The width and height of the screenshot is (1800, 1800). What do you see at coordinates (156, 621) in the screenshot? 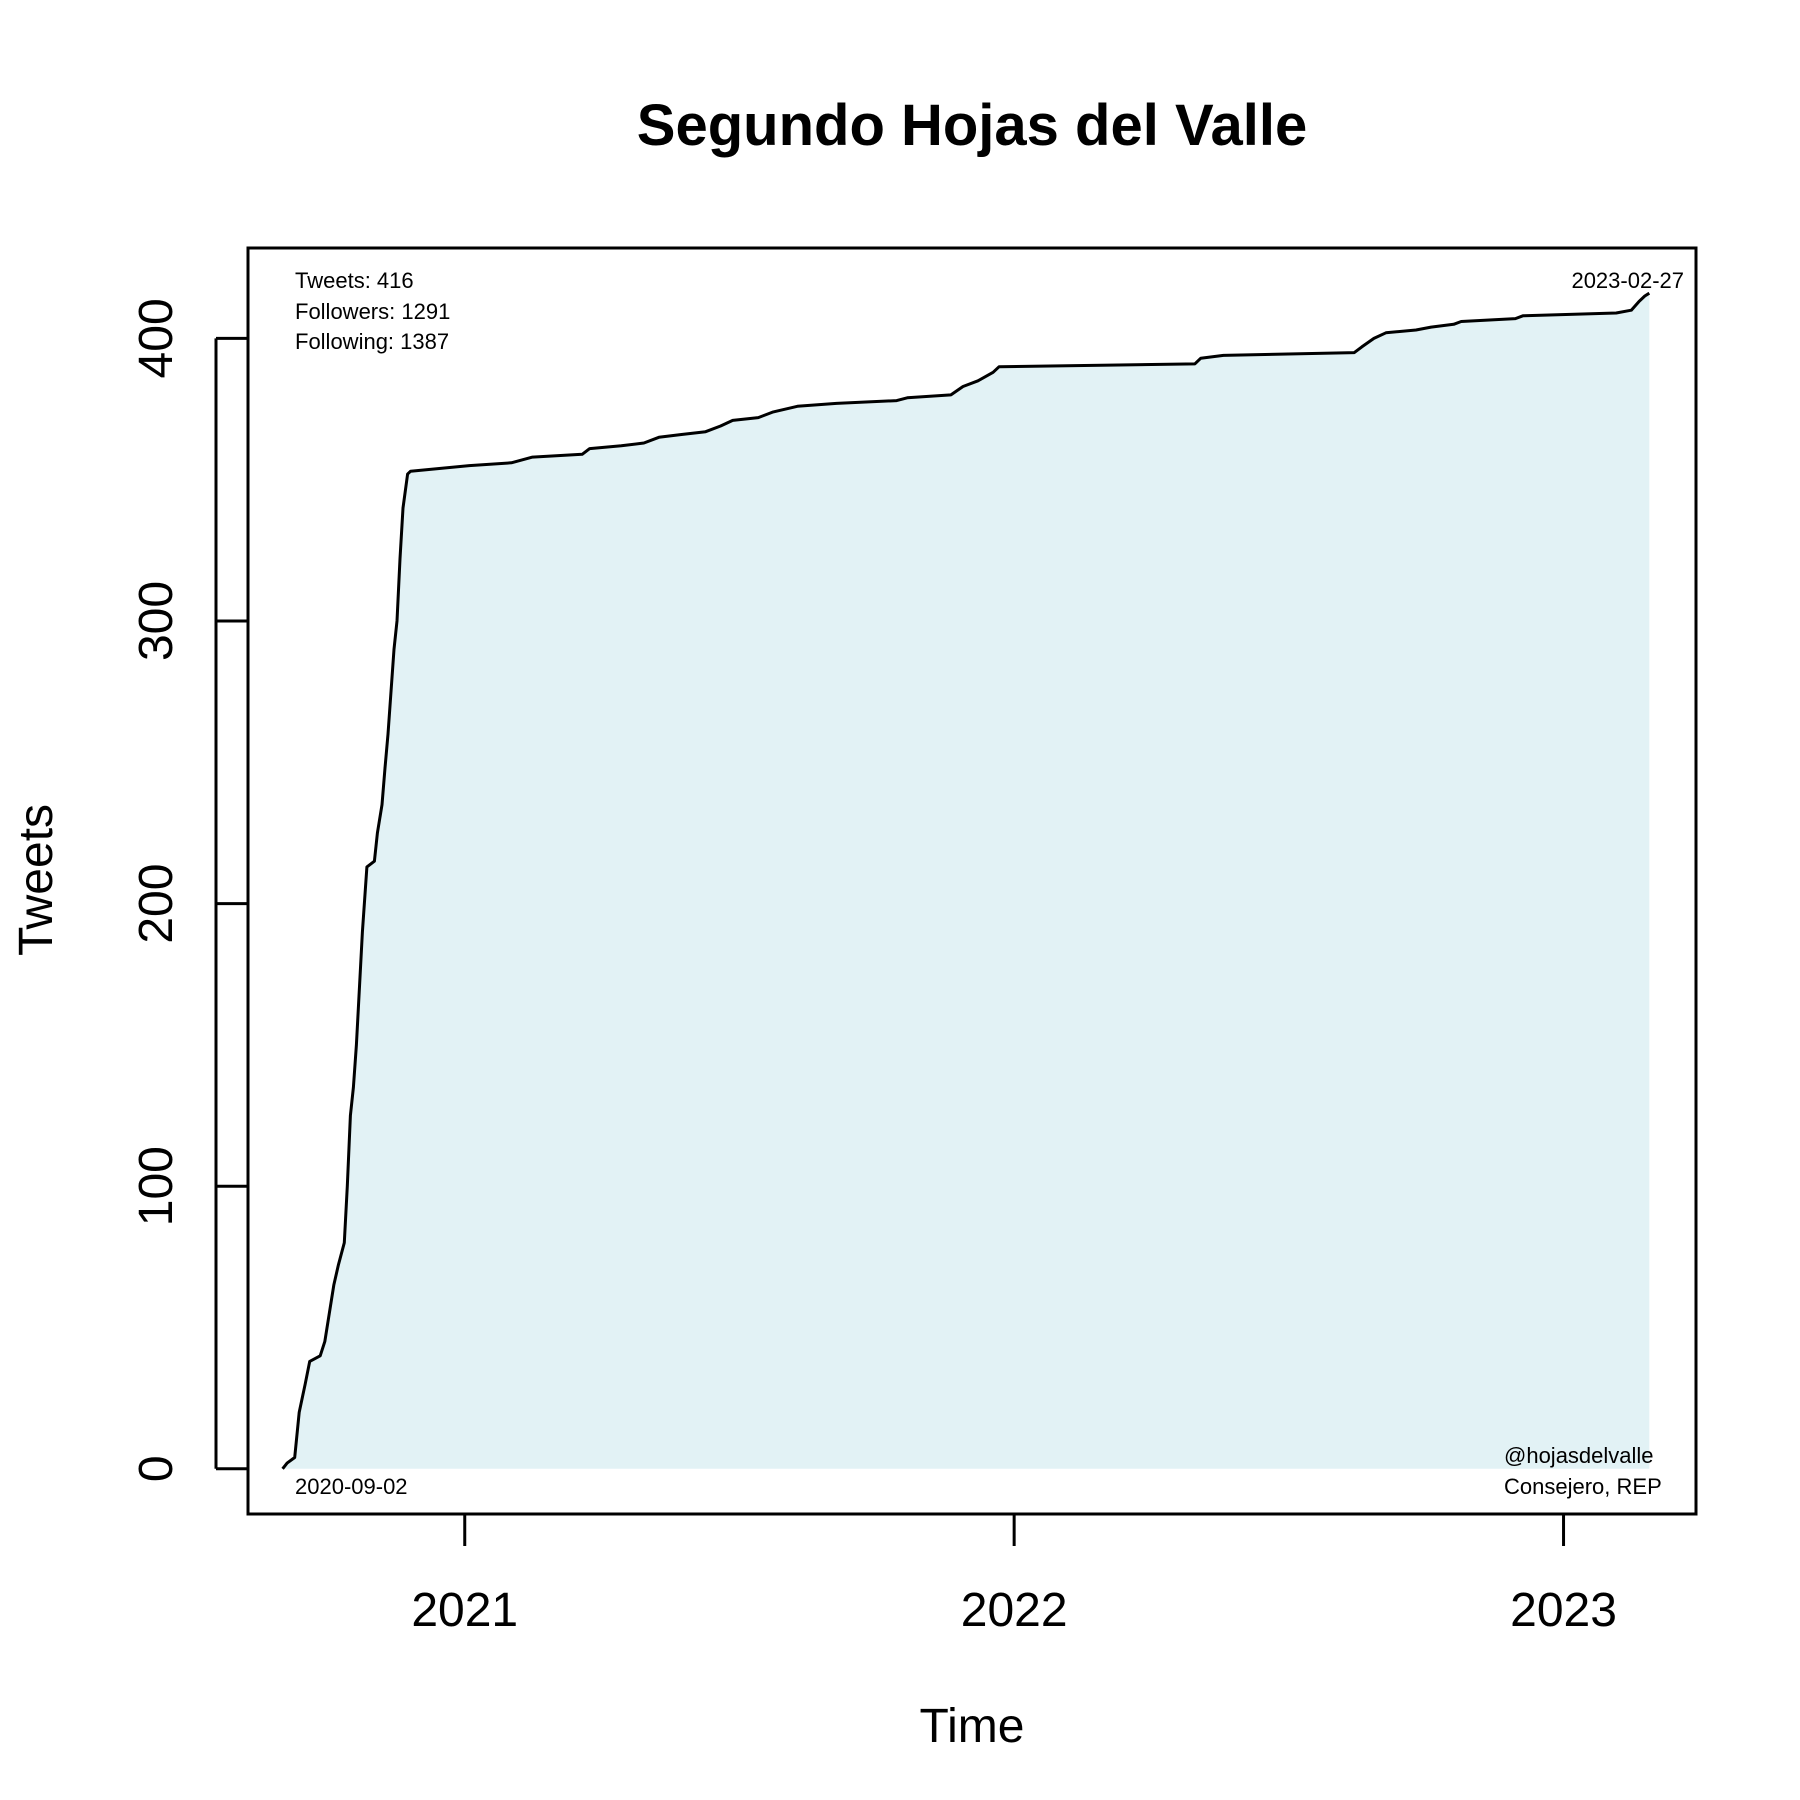
I see `y-tick-label: 300` at bounding box center [156, 621].